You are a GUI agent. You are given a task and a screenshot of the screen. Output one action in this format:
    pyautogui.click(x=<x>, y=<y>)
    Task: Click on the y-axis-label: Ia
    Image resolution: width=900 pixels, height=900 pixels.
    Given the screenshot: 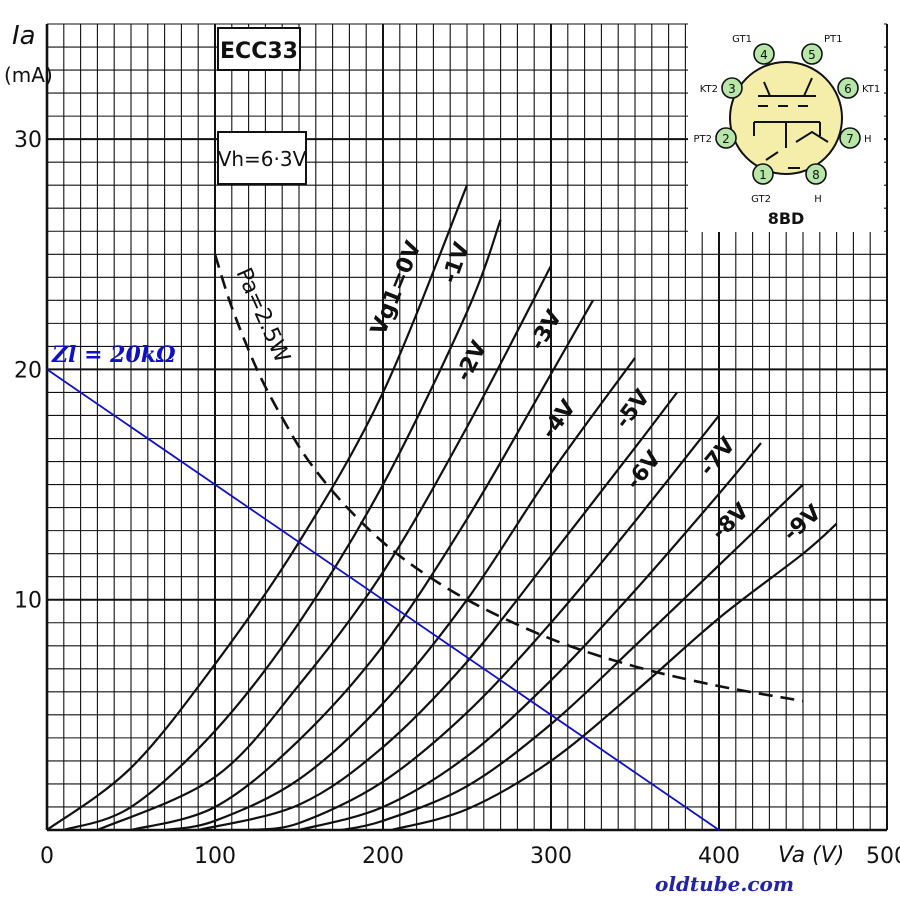 What is the action you would take?
    pyautogui.click(x=24, y=36)
    